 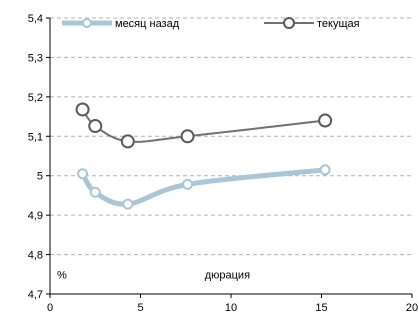 I want to click on legend-label-1: текущая, so click(x=338, y=24).